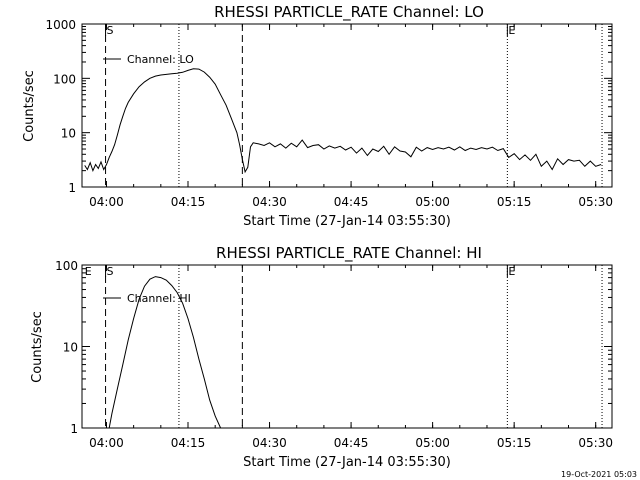  Describe the element at coordinates (432, 202) in the screenshot. I see `x-tick-label-lo-4: 05:00` at that location.